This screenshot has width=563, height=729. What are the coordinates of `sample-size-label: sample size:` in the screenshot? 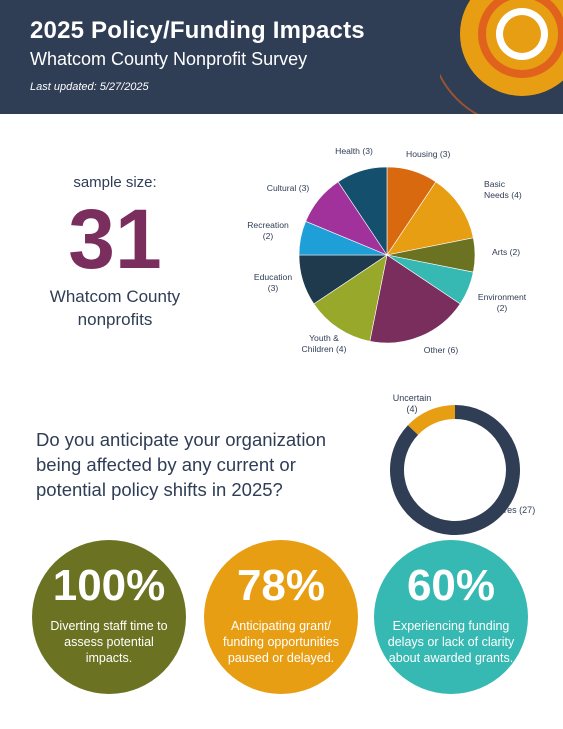 It's located at (115, 182).